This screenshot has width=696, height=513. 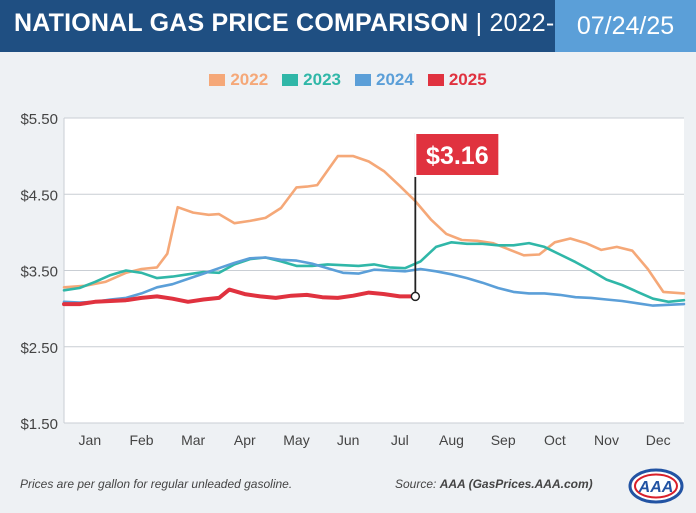 What do you see at coordinates (348, 440) in the screenshot?
I see `x-tick-label-jun: Jun` at bounding box center [348, 440].